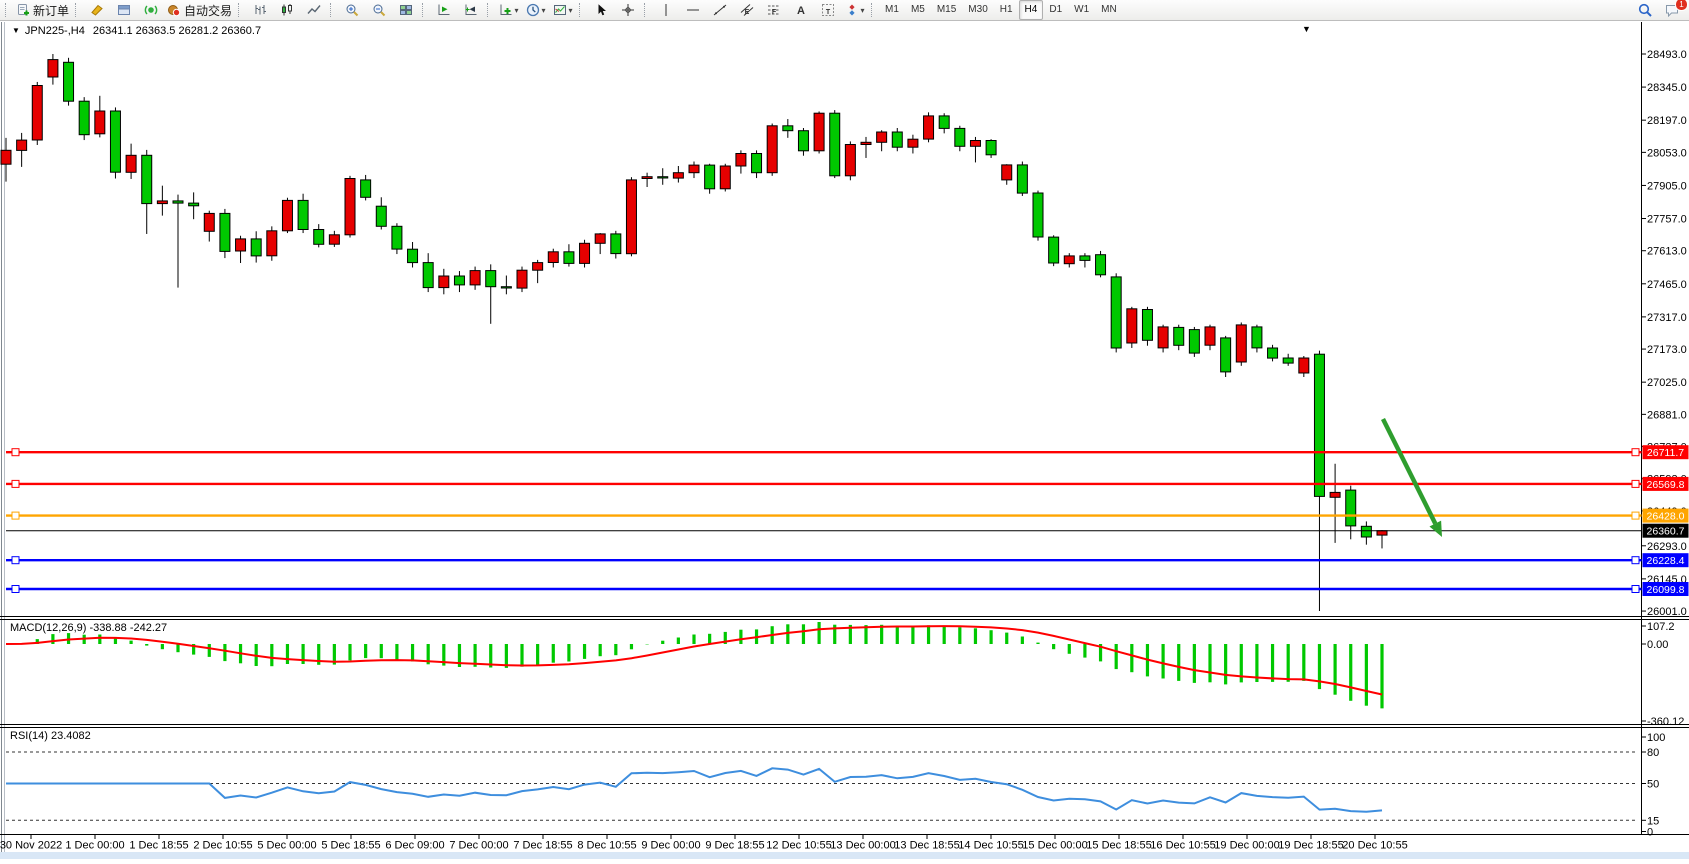 The width and height of the screenshot is (1689, 864). Describe the element at coordinates (1666, 485) in the screenshot. I see `svg-text: 26569.8` at that location.